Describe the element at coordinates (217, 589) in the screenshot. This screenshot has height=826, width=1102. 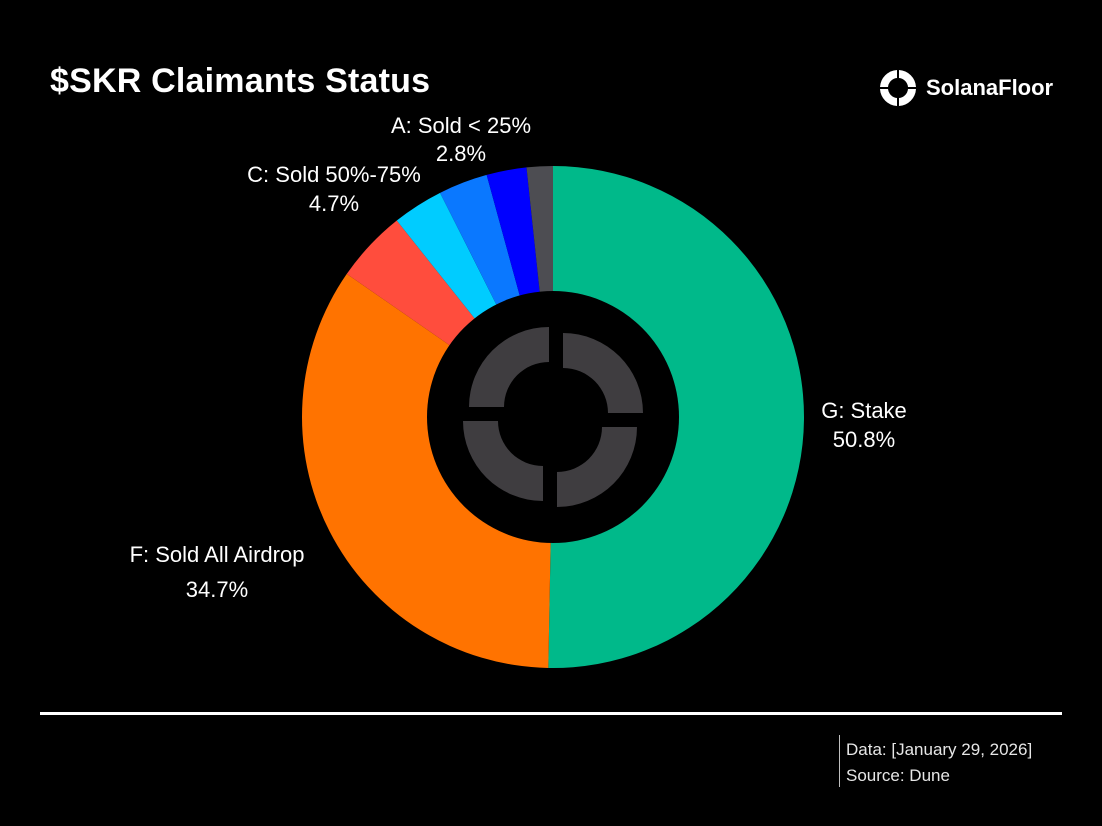
I see `slice-label-value: 34.7%` at that location.